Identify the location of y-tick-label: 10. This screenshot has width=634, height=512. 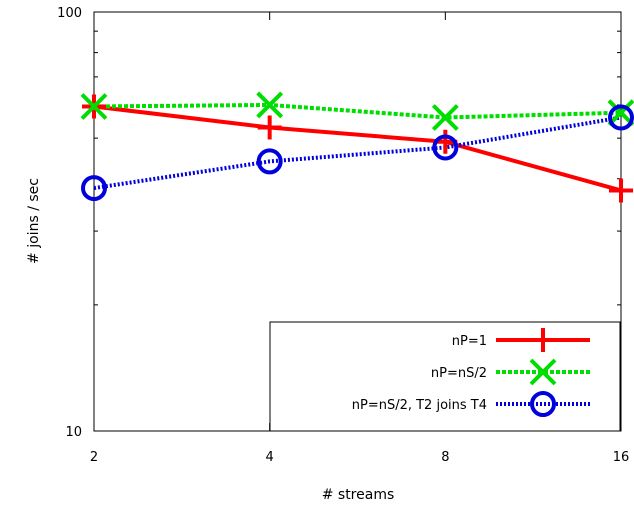
(73, 432).